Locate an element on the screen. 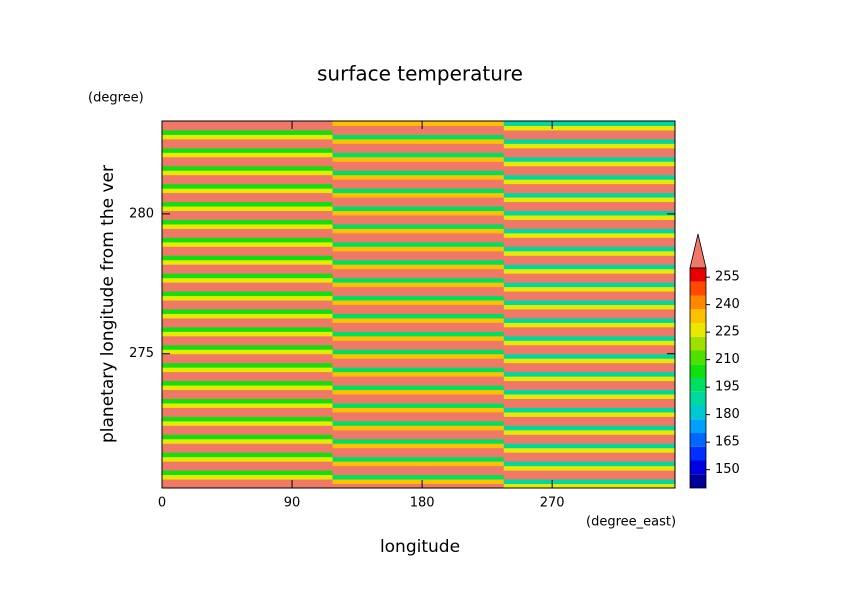 The height and width of the screenshot is (595, 842). x-tick-label: 90 is located at coordinates (292, 503).